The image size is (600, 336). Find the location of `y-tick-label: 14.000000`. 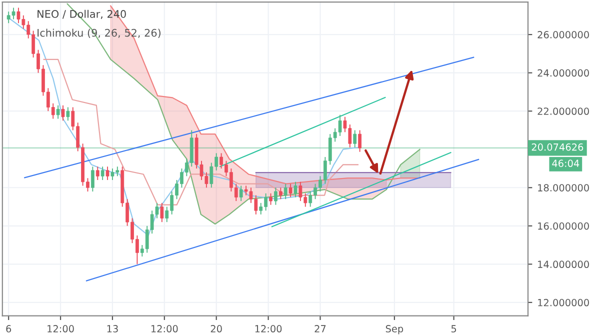

y-tick-label: 14.000000 is located at coordinates (563, 264).